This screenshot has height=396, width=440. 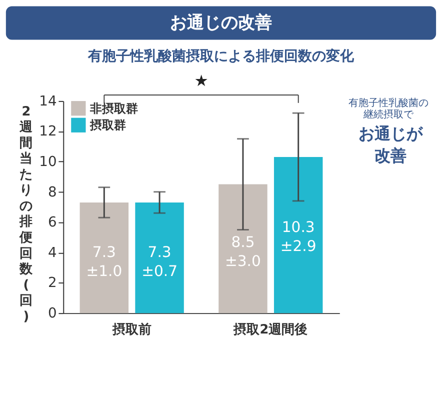 What do you see at coordinates (220, 56) in the screenshot?
I see `chart-subtitle: 有胞子性乳酸菌摂取による排便回数の変化` at bounding box center [220, 56].